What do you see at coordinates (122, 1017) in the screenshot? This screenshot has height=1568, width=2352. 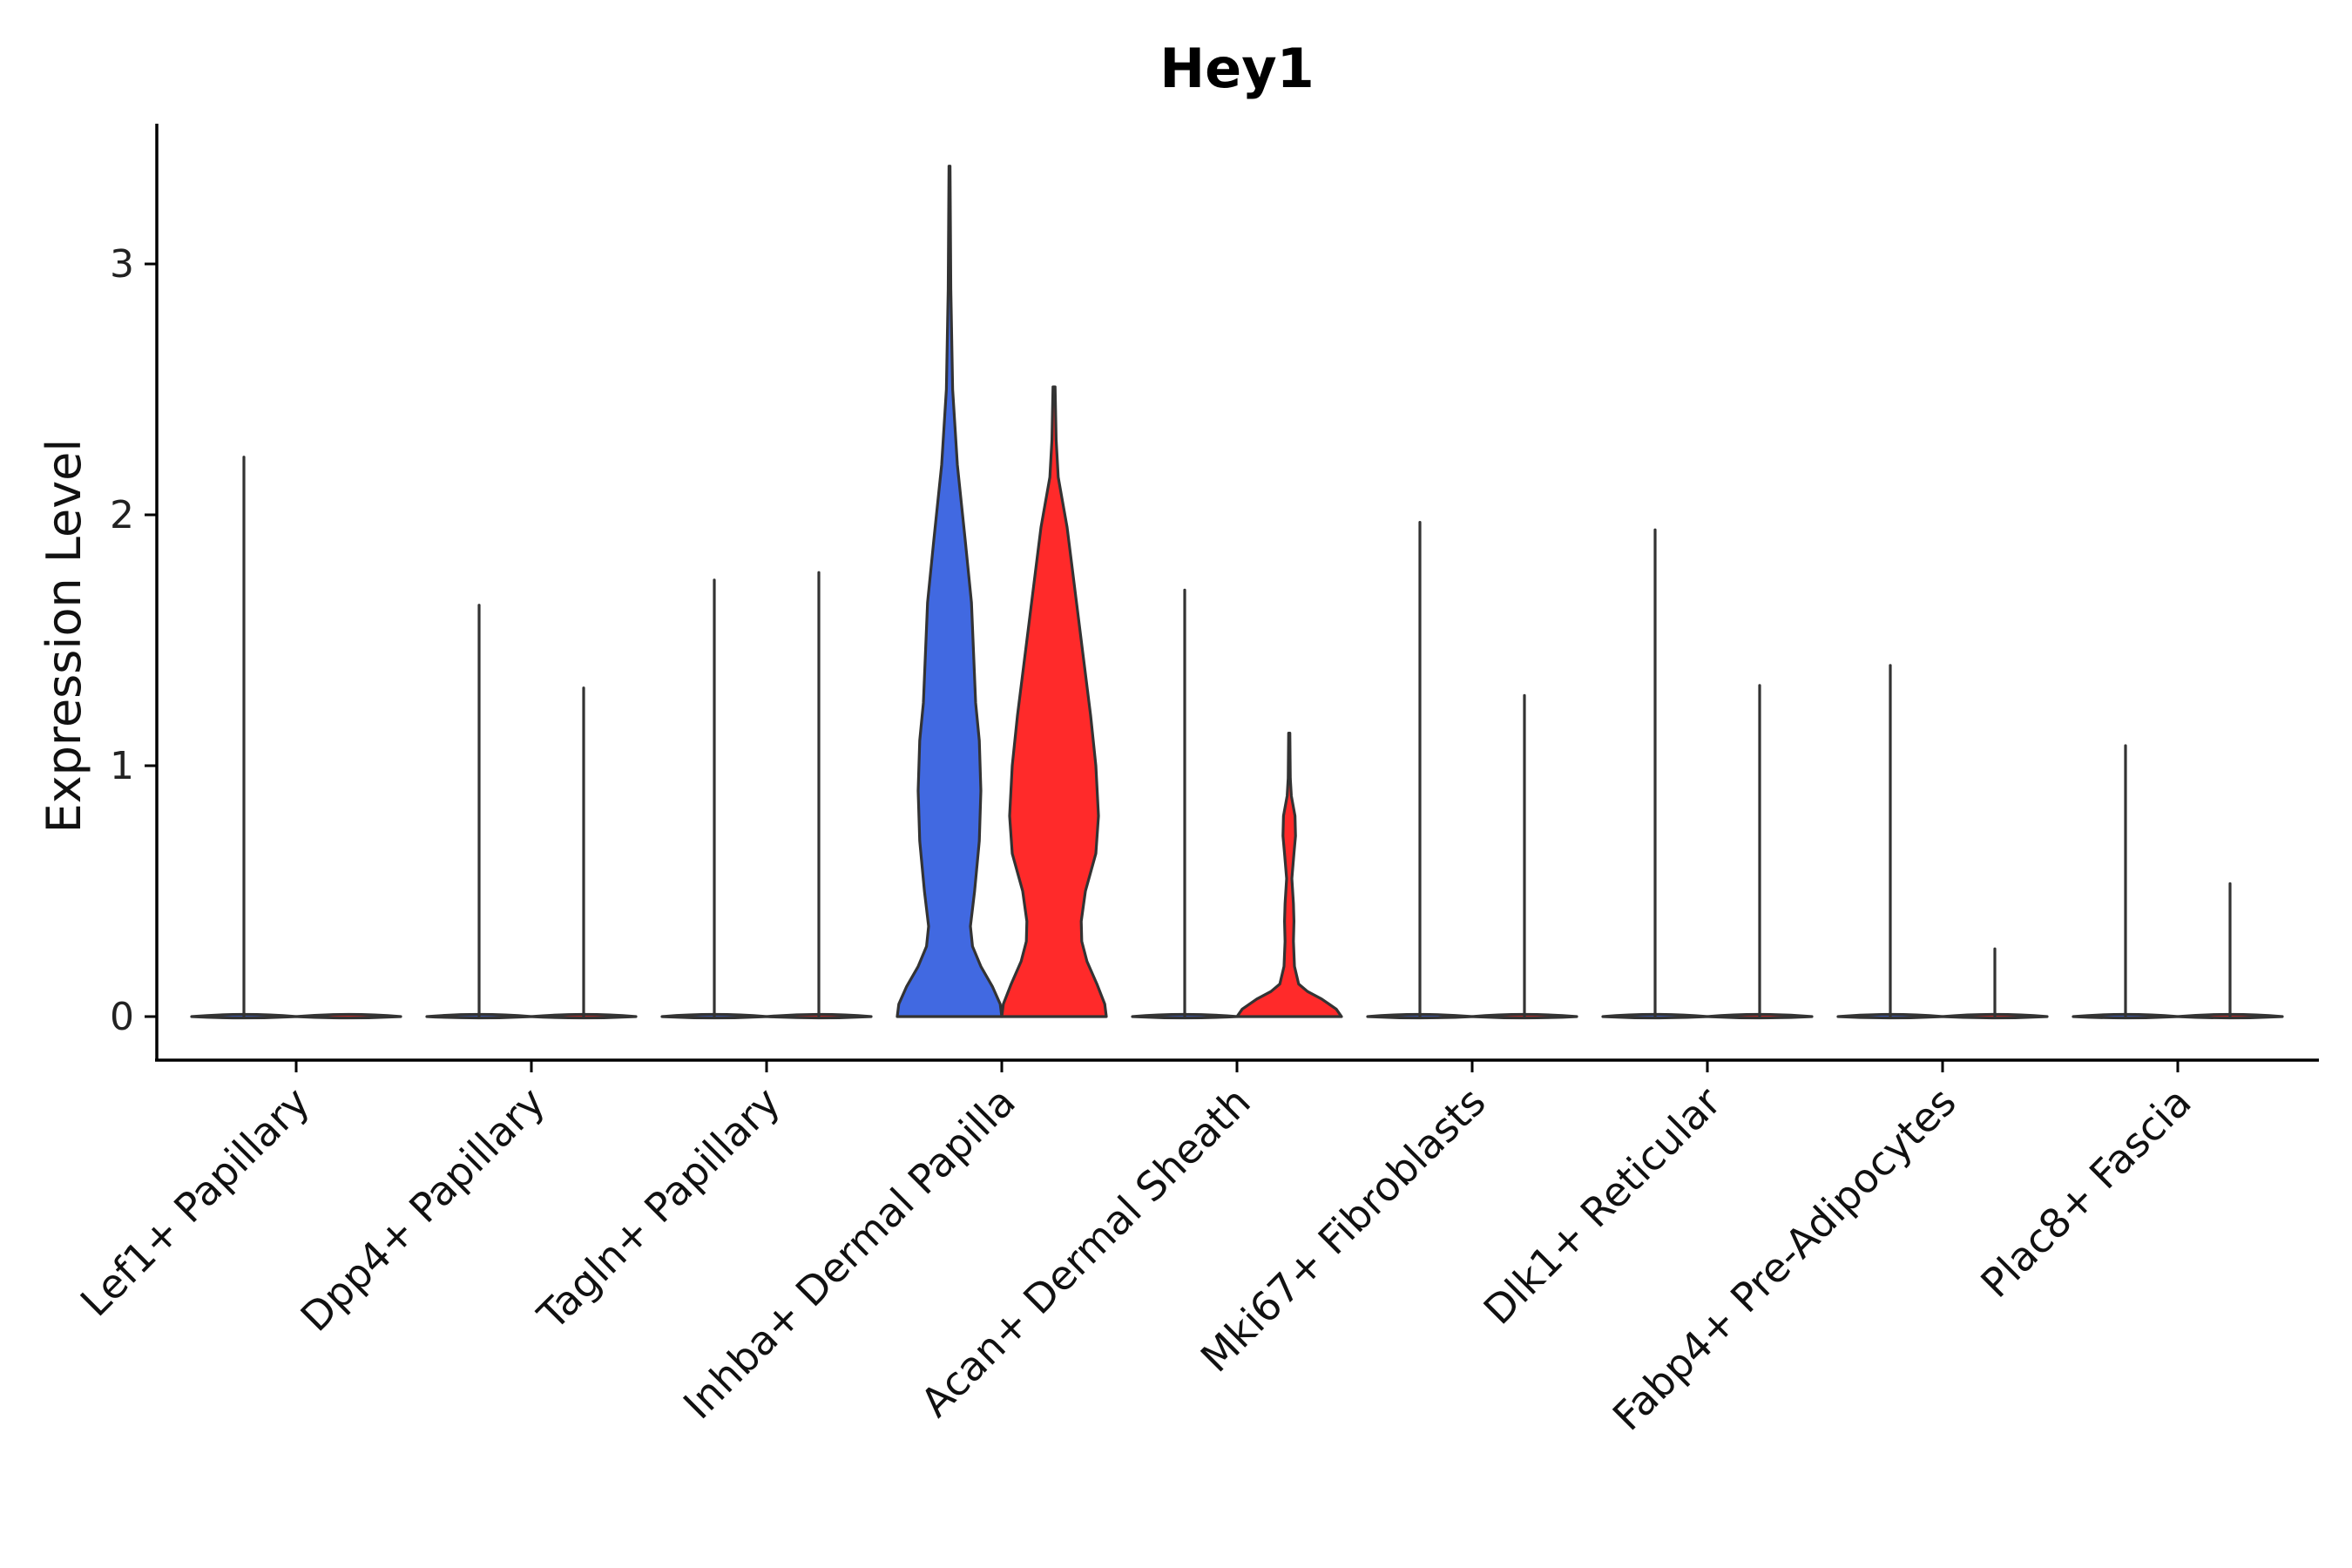 I see `y-tick-label: 0` at bounding box center [122, 1017].